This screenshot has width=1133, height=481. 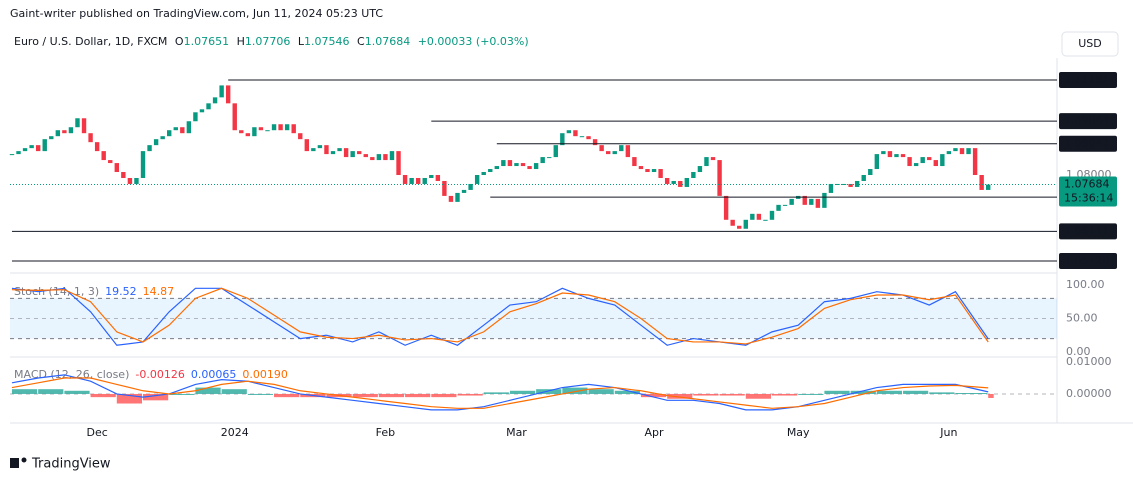 What do you see at coordinates (1087, 260) in the screenshot?
I see `level-label: 1.05120` at bounding box center [1087, 260].